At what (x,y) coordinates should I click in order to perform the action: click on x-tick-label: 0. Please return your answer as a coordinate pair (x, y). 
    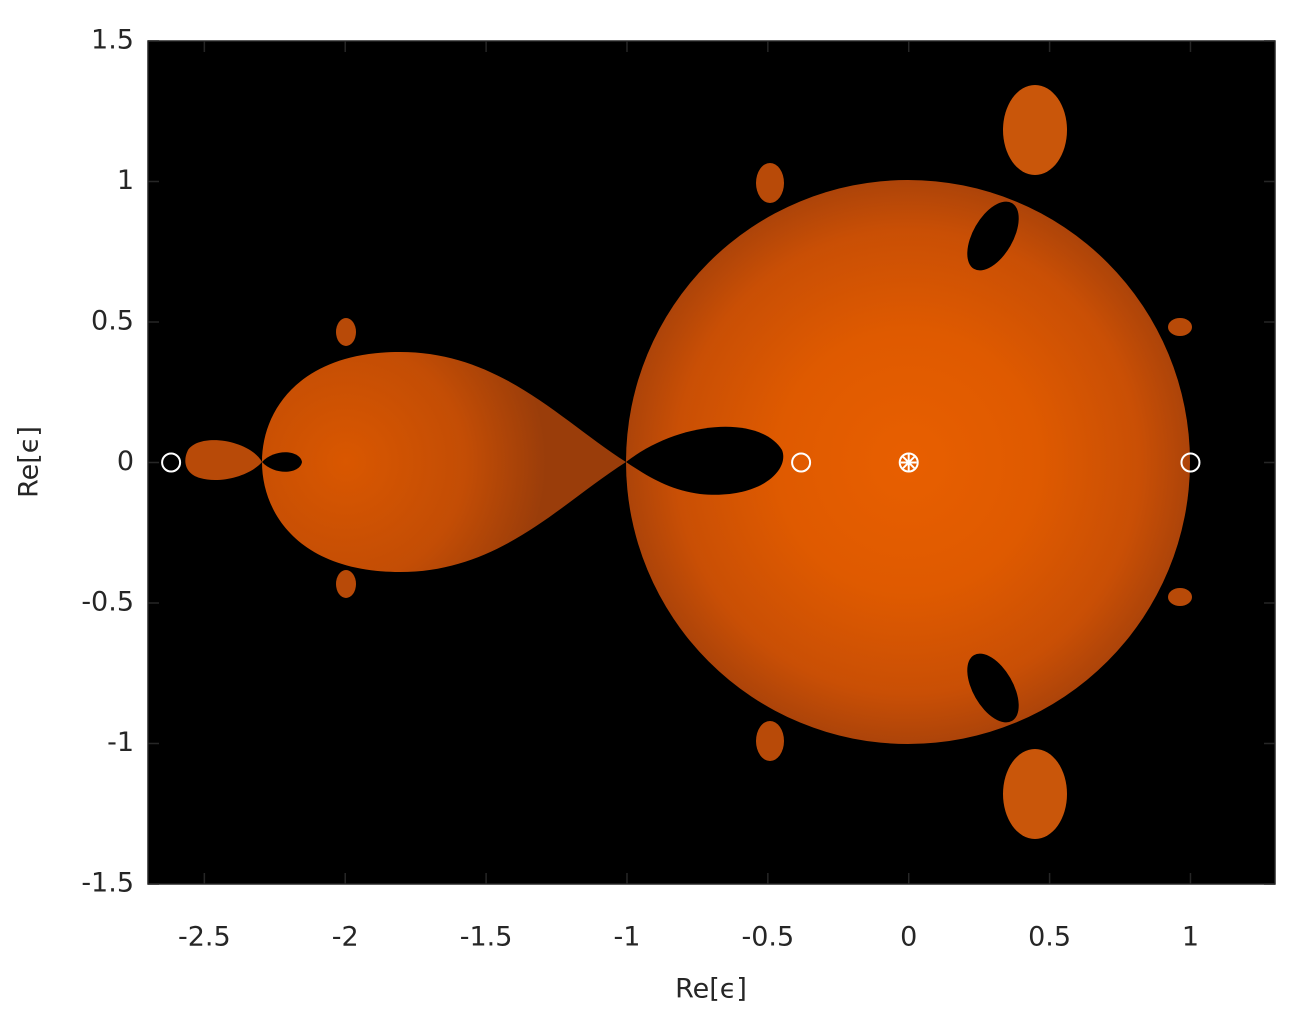
    Looking at the image, I should click on (908, 937).